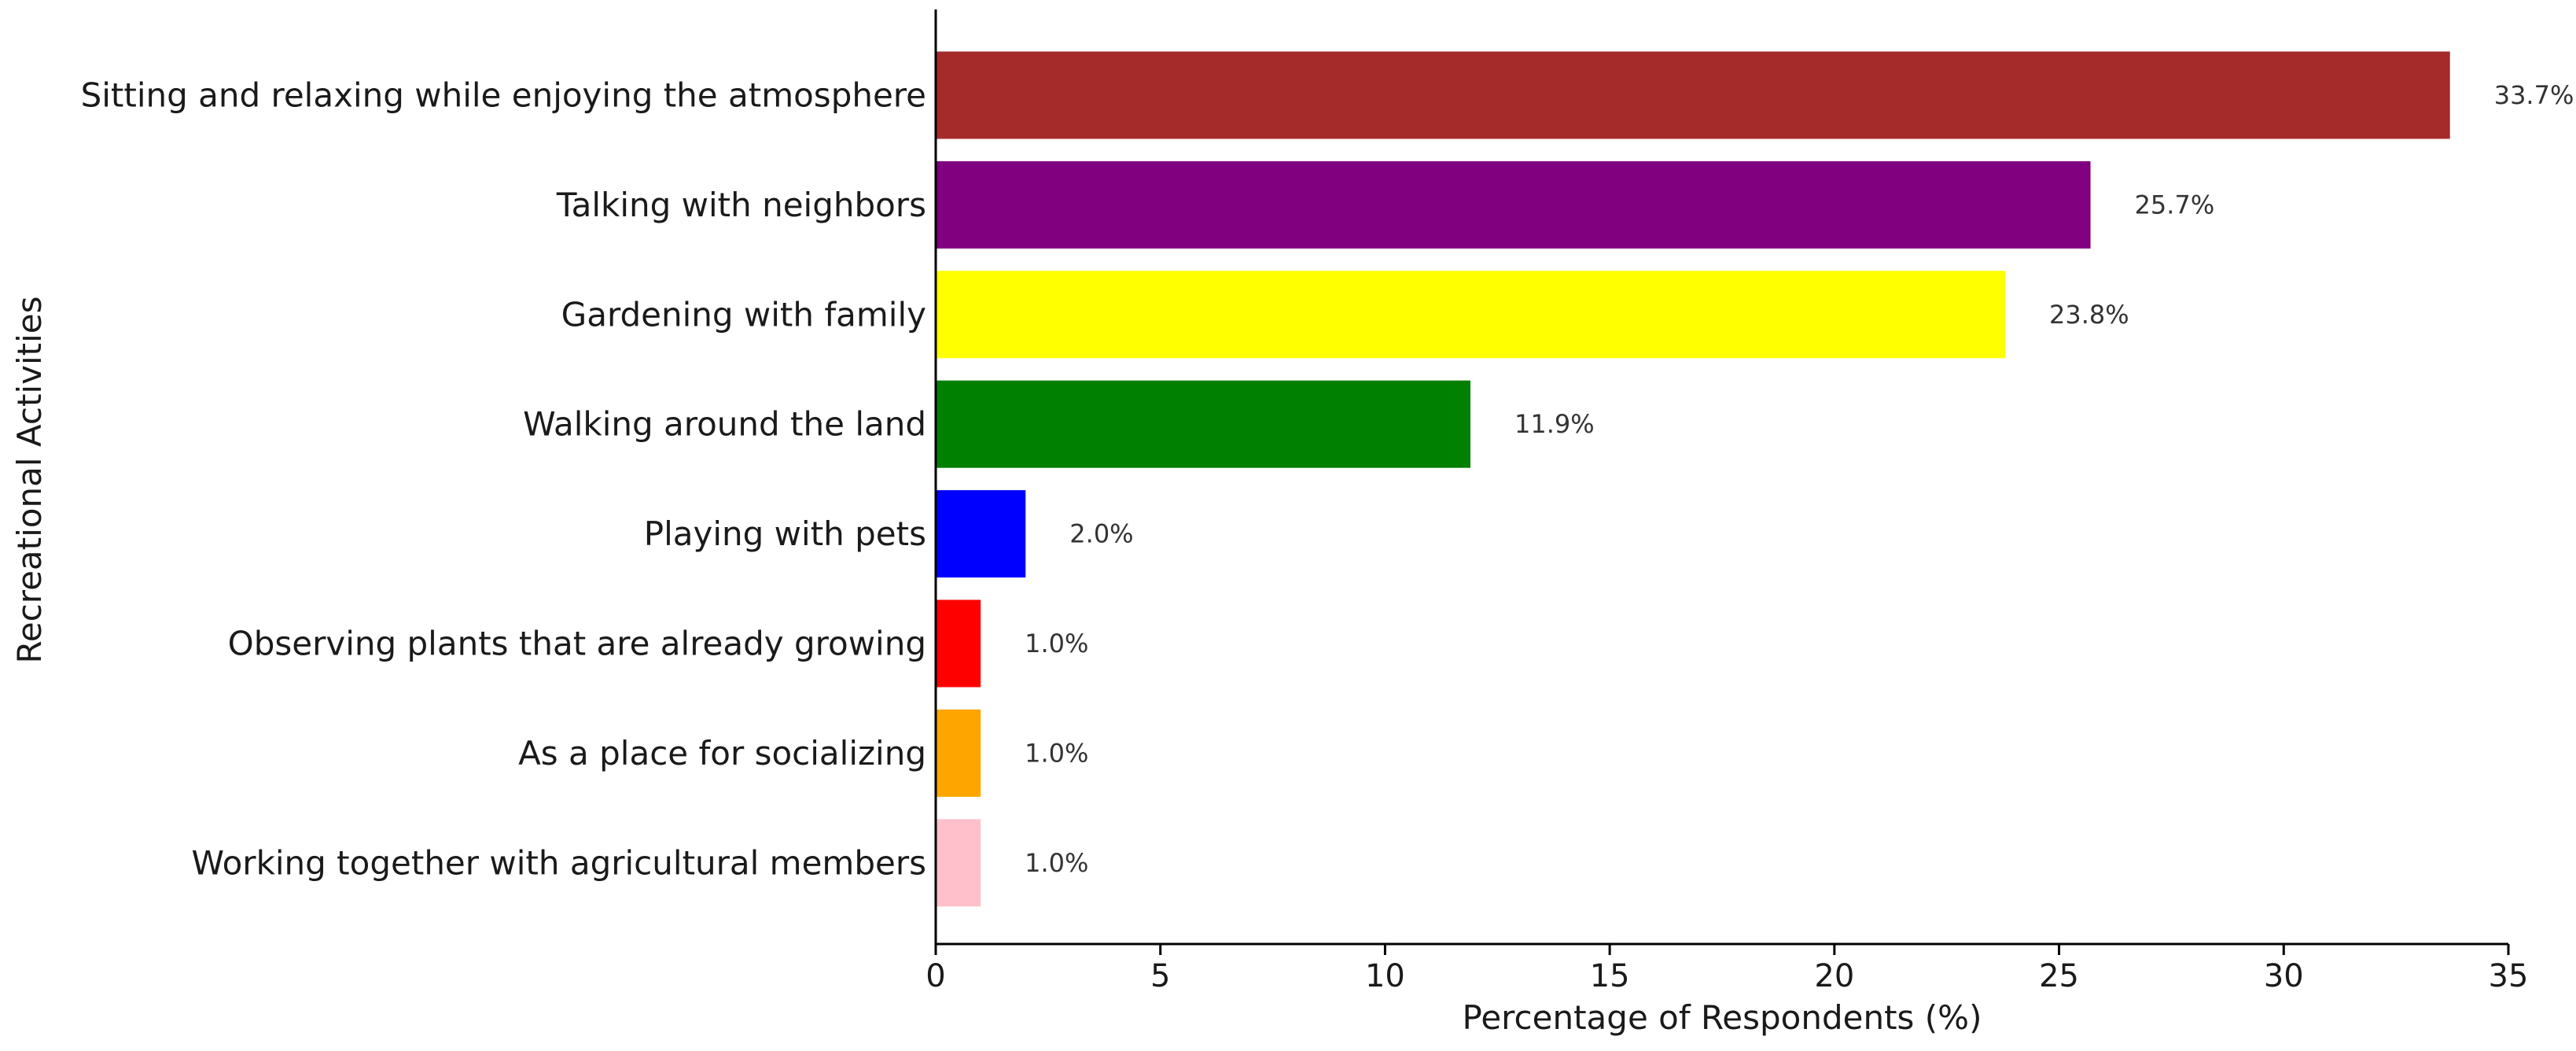 This screenshot has height=1051, width=2576. What do you see at coordinates (2175, 205) in the screenshot?
I see `value-label: 25.7%` at bounding box center [2175, 205].